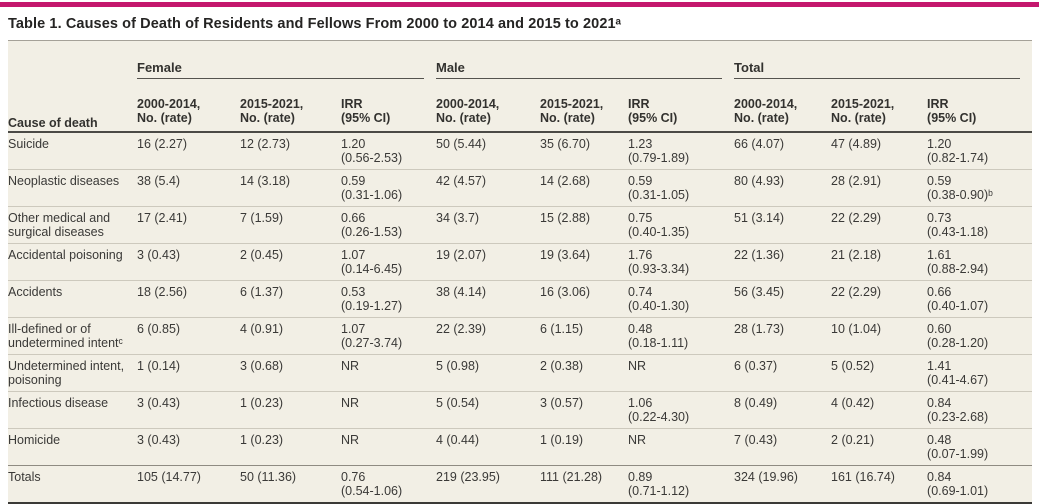  I want to click on value-cell: 0.66 (0.40-1.07), so click(980, 298).